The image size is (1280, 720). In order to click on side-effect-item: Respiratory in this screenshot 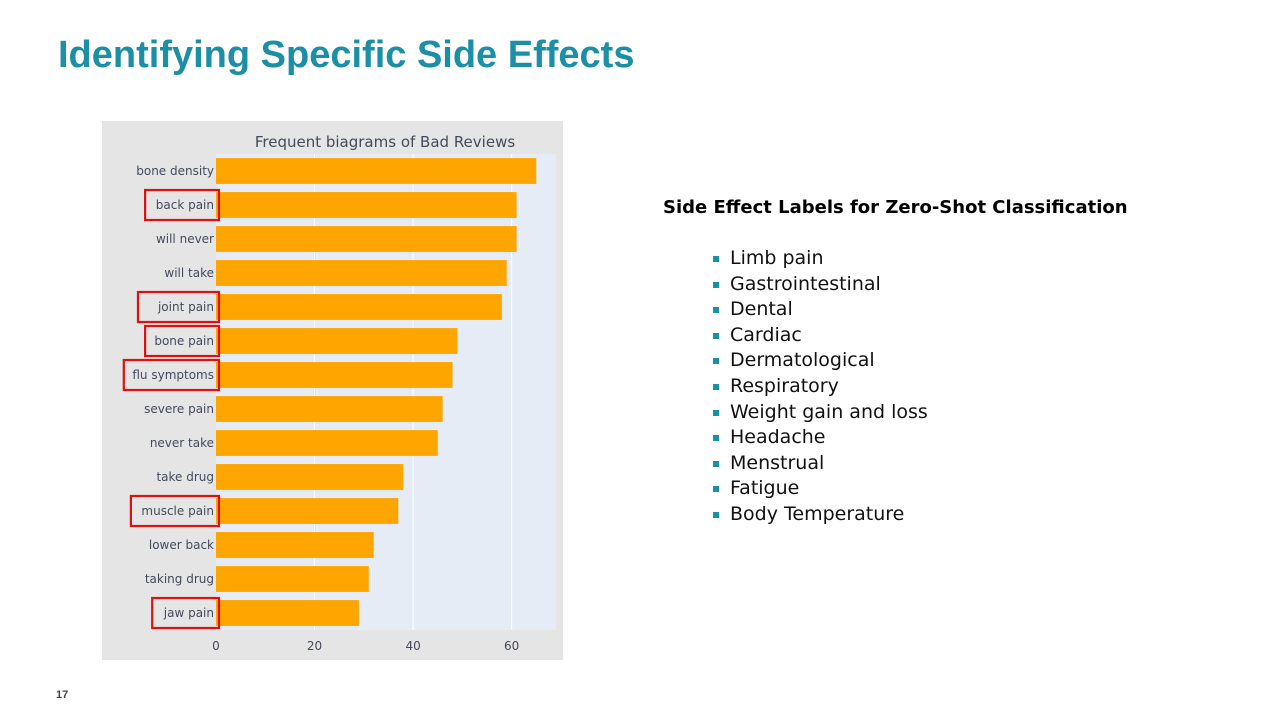, I will do `click(967, 387)`.